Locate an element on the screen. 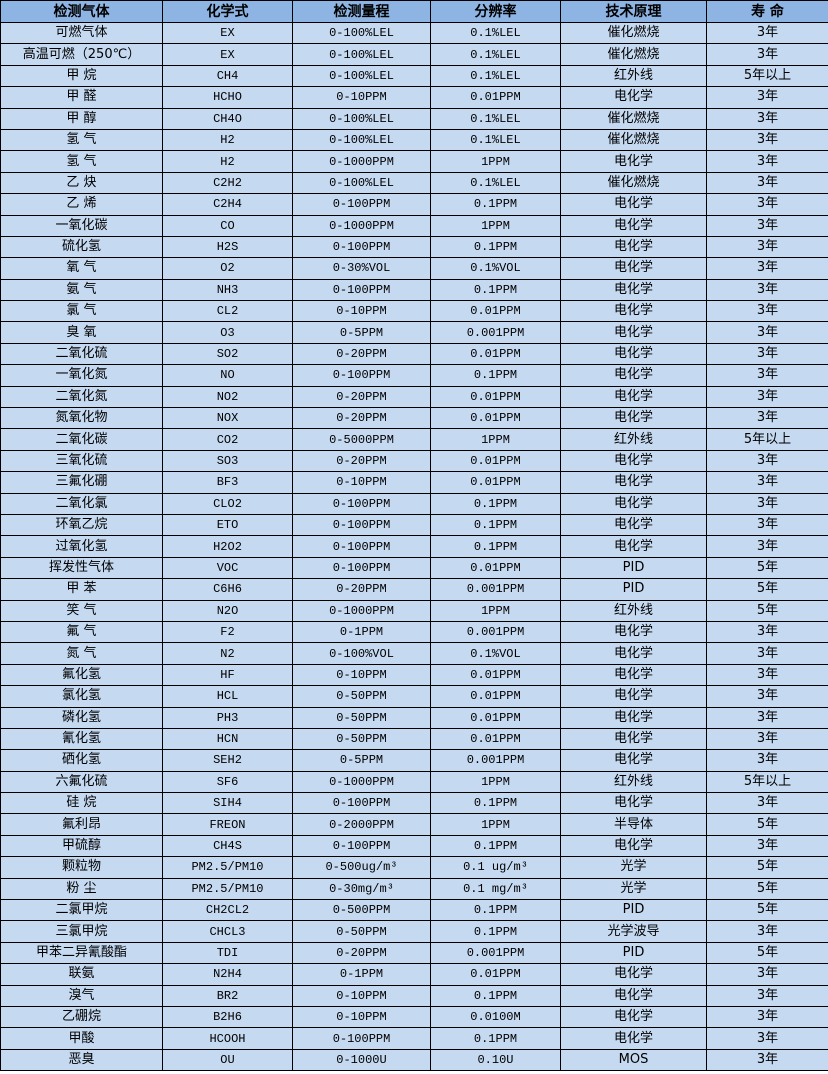 The image size is (828, 1074). header-resolution: 分辨率 is located at coordinates (495, 11).